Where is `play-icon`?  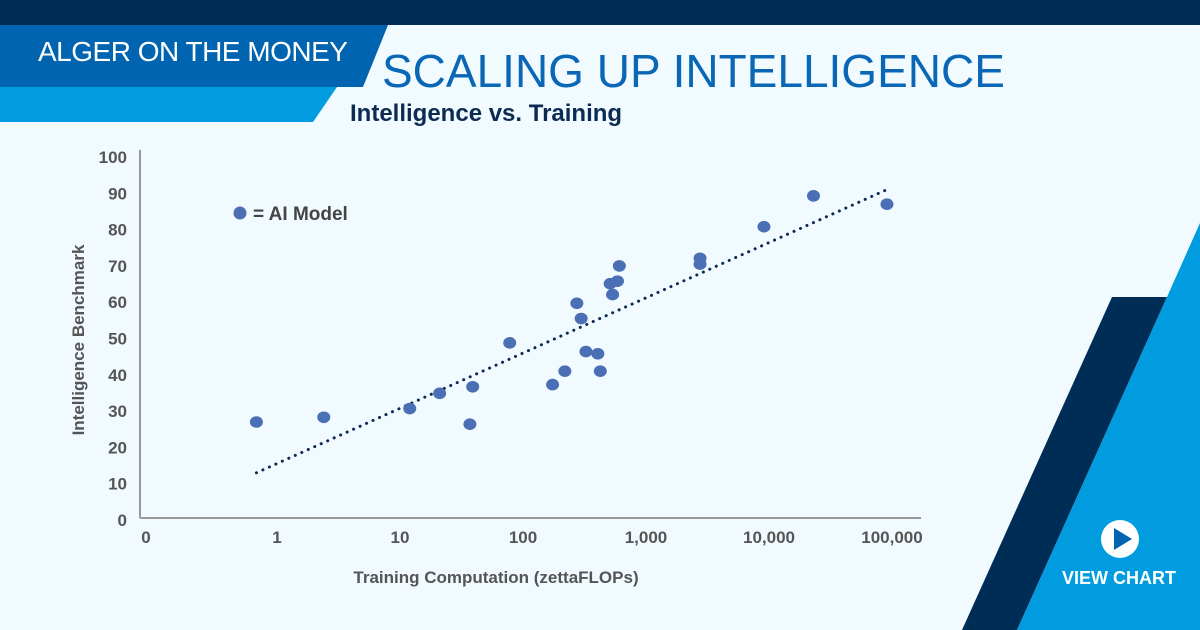 play-icon is located at coordinates (1120, 539).